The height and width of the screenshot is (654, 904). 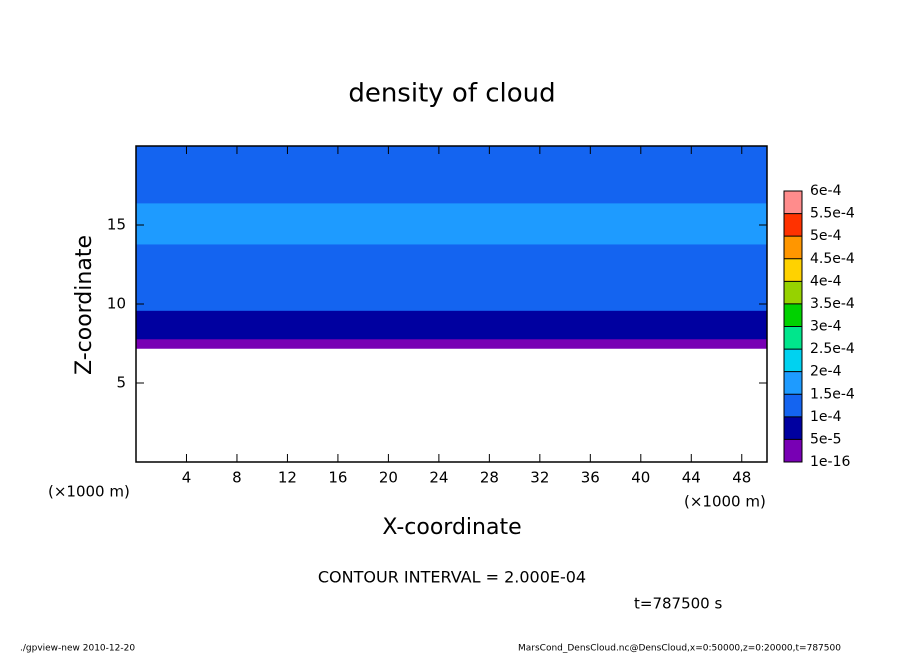 I want to click on x-tick-label: 28, so click(x=489, y=478).